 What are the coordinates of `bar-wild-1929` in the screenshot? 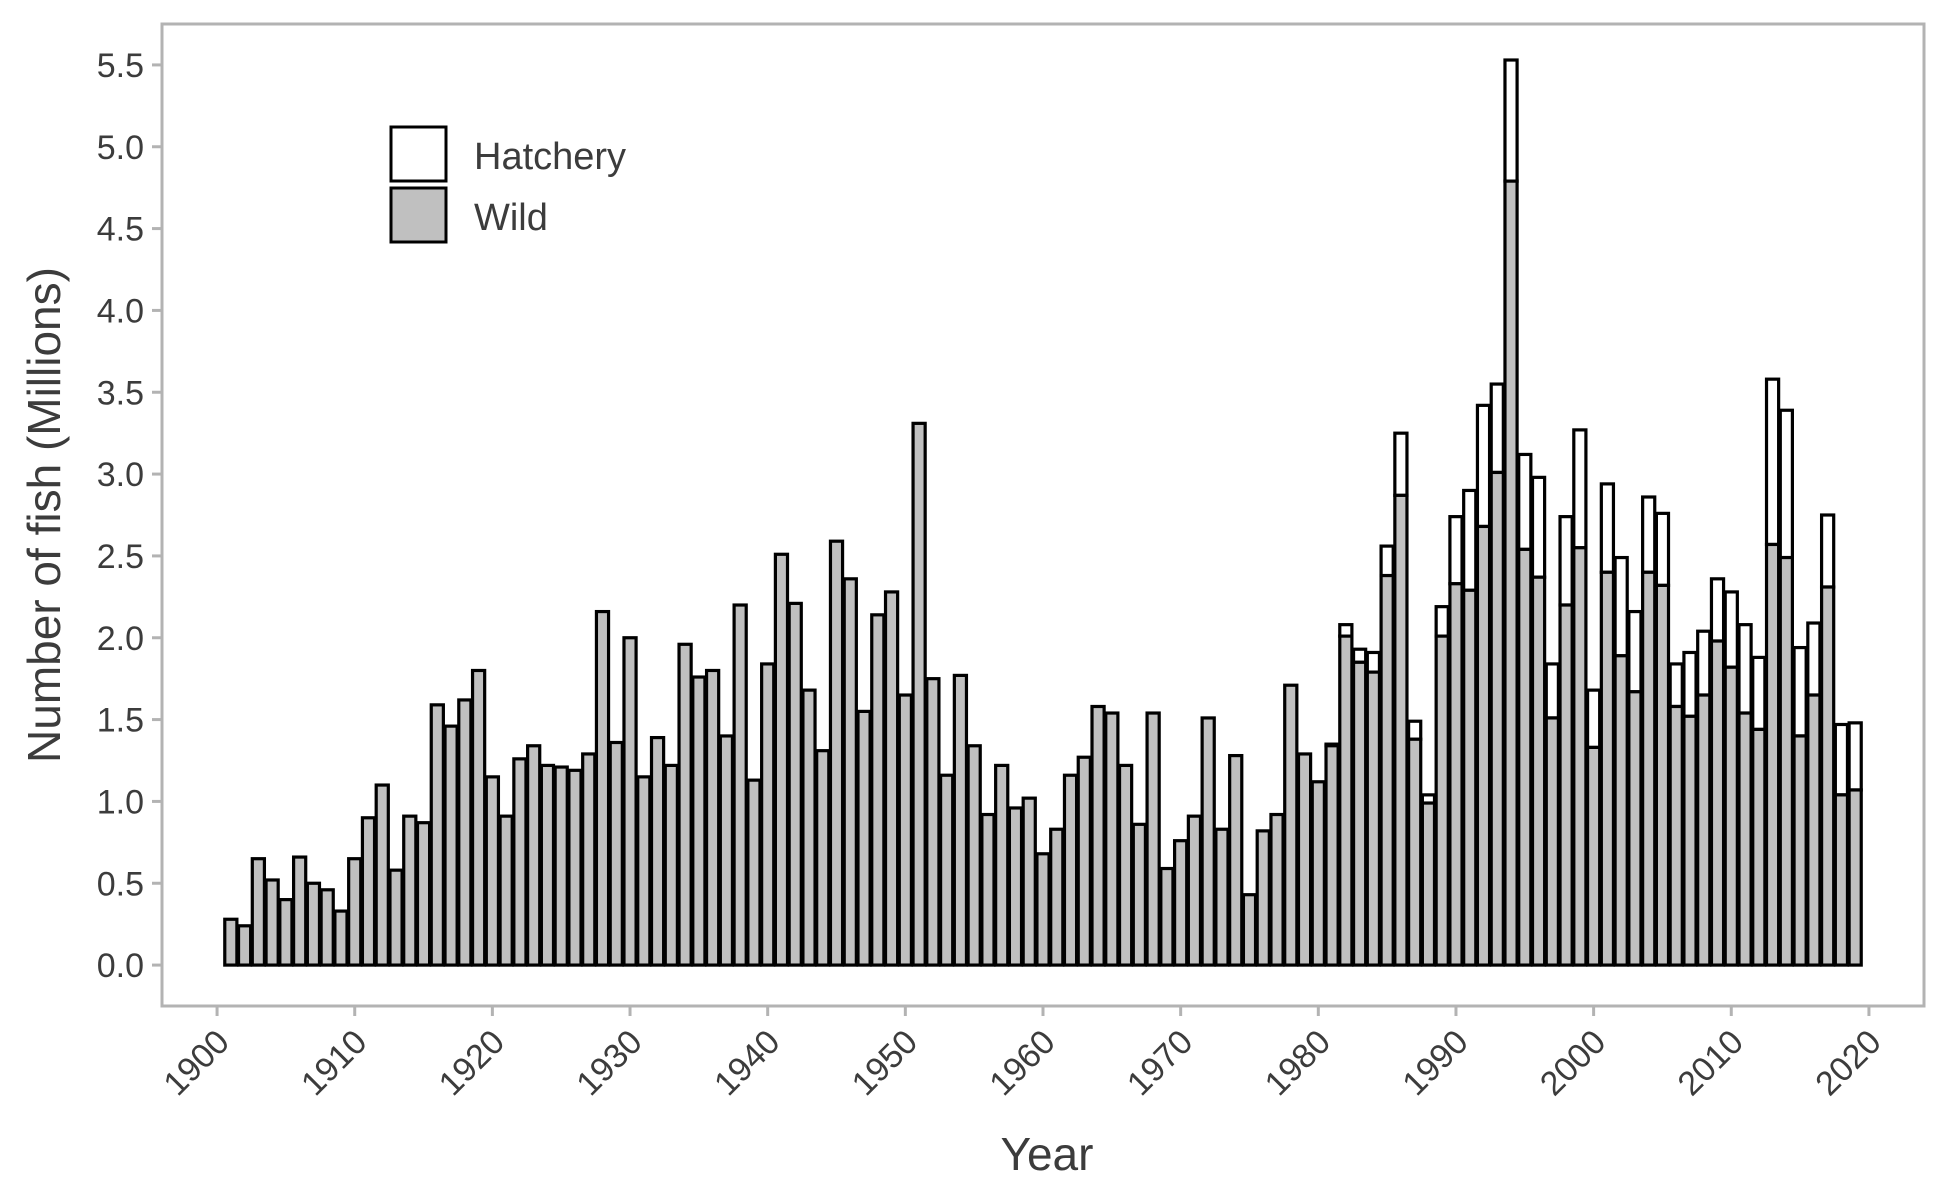 It's located at (616, 853).